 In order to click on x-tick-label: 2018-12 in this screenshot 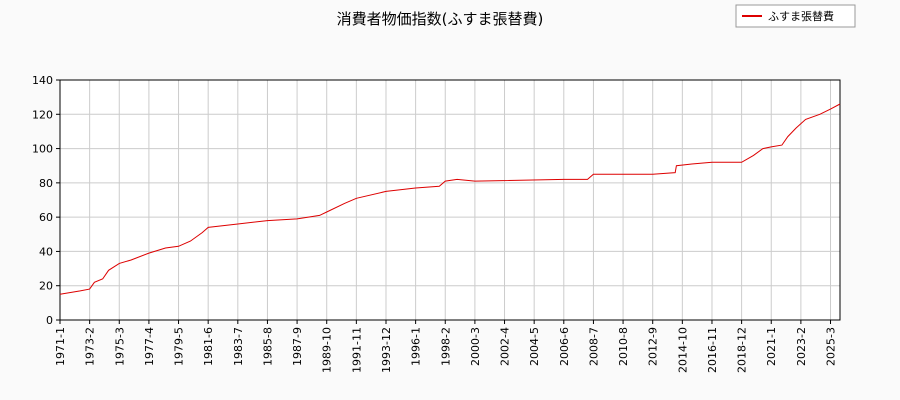, I will do `click(742, 350)`.